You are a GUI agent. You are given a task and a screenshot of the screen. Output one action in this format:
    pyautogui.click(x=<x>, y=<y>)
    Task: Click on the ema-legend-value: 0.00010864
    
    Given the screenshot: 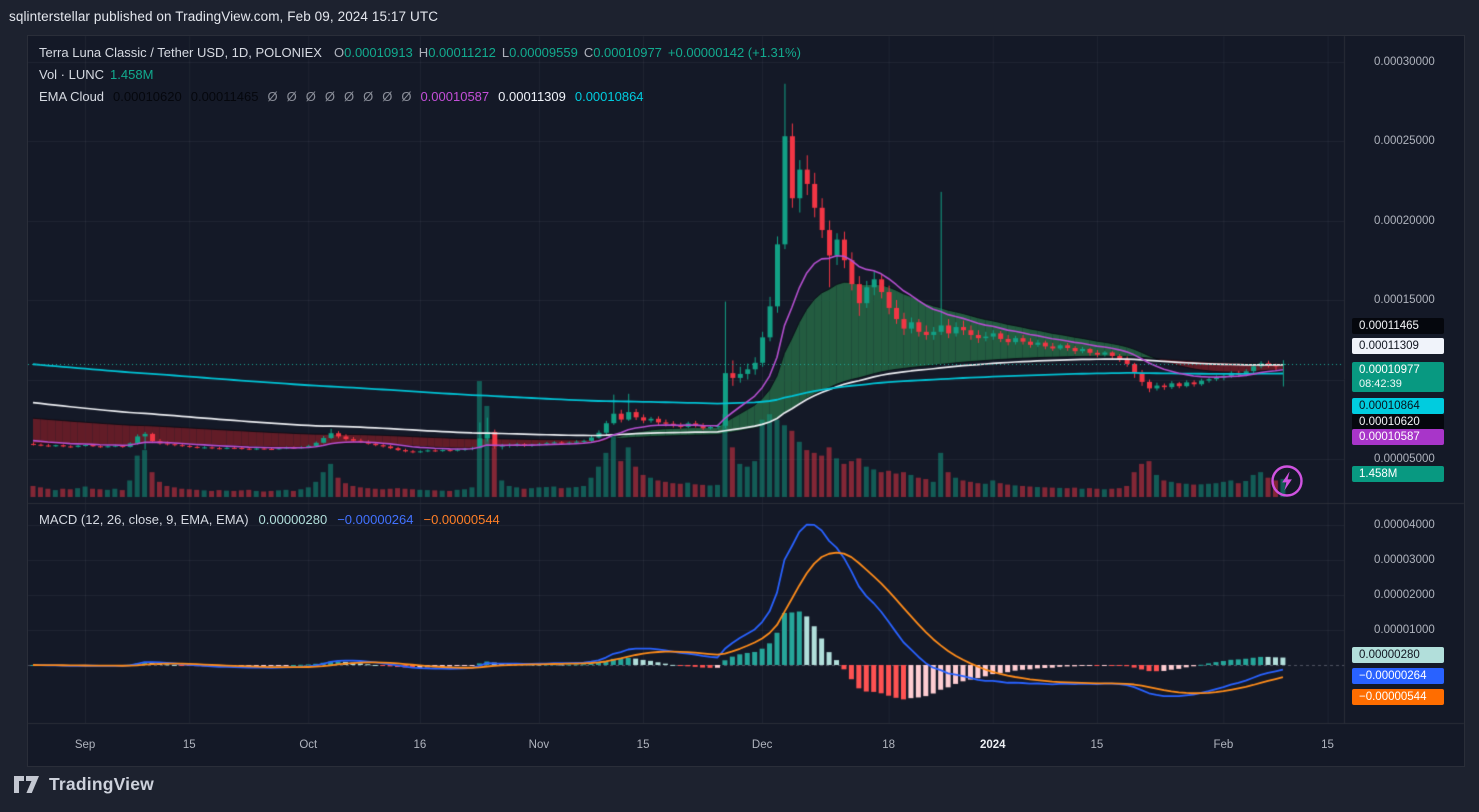 What is the action you would take?
    pyautogui.click(x=609, y=96)
    